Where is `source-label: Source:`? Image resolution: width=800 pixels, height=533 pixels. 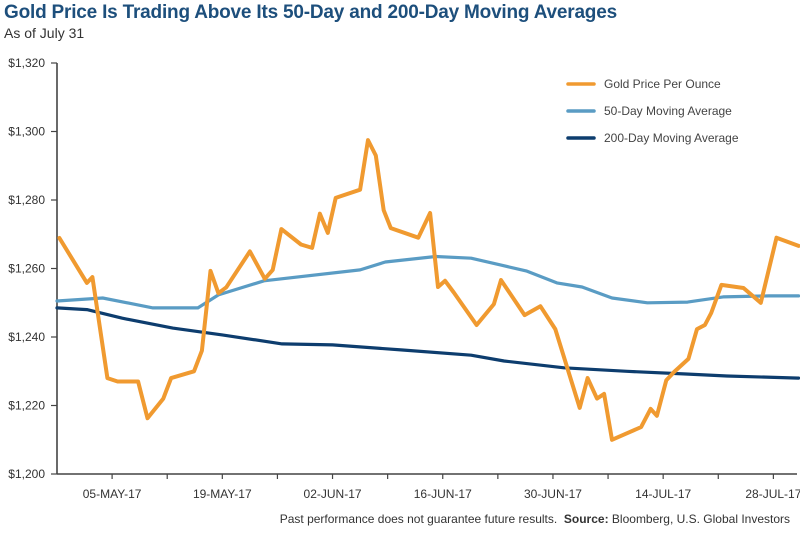
source-label: Source: is located at coordinates (586, 519).